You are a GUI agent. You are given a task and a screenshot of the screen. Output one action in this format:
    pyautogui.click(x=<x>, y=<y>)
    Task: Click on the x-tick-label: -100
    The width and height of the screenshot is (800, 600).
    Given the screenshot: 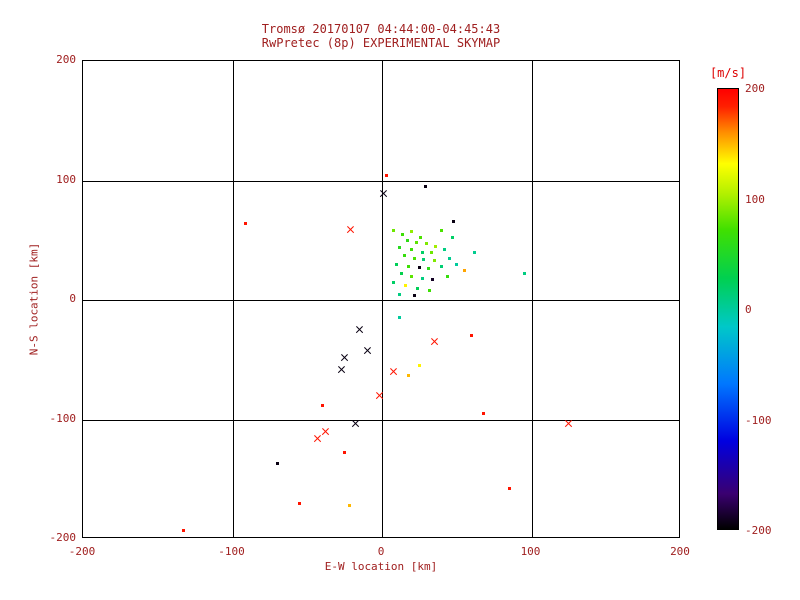 What is the action you would take?
    pyautogui.click(x=231, y=551)
    